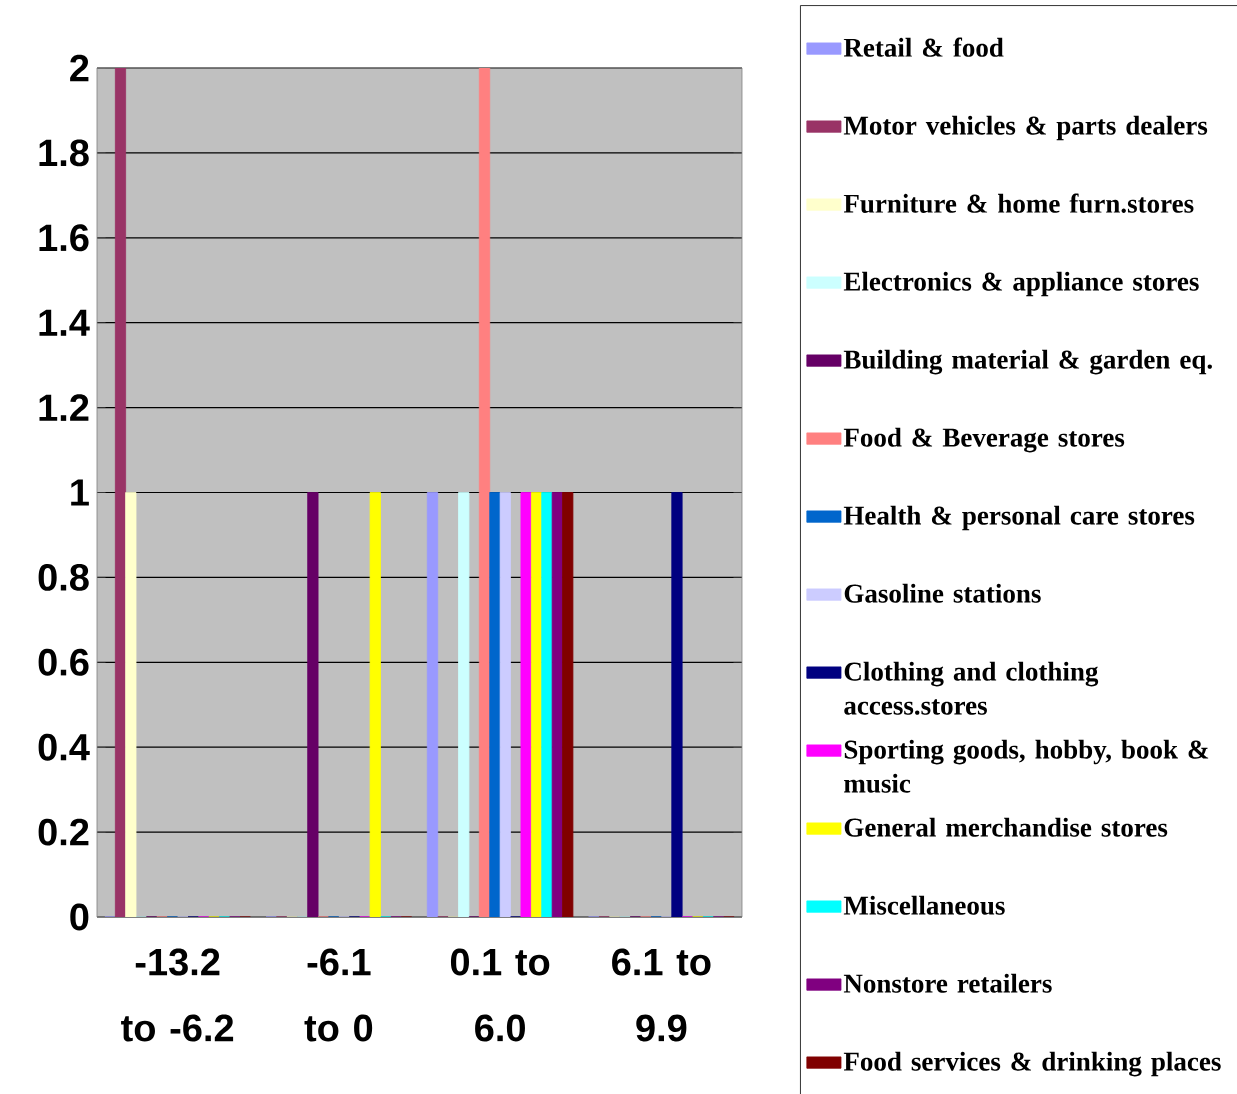 Image resolution: width=1237 pixels, height=1094 pixels. I want to click on legend-label: Furniture & home furn.stores, so click(1018, 203).